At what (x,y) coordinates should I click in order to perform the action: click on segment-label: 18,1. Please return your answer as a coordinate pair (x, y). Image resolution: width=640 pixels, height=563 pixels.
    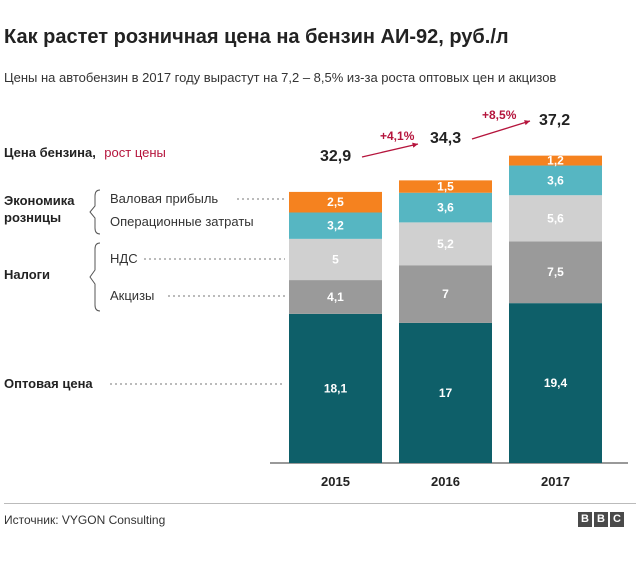
    Looking at the image, I should click on (336, 388).